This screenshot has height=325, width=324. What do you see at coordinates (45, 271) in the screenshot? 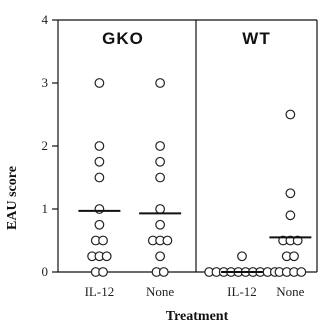
I see `y-tick-label: 0` at bounding box center [45, 271].